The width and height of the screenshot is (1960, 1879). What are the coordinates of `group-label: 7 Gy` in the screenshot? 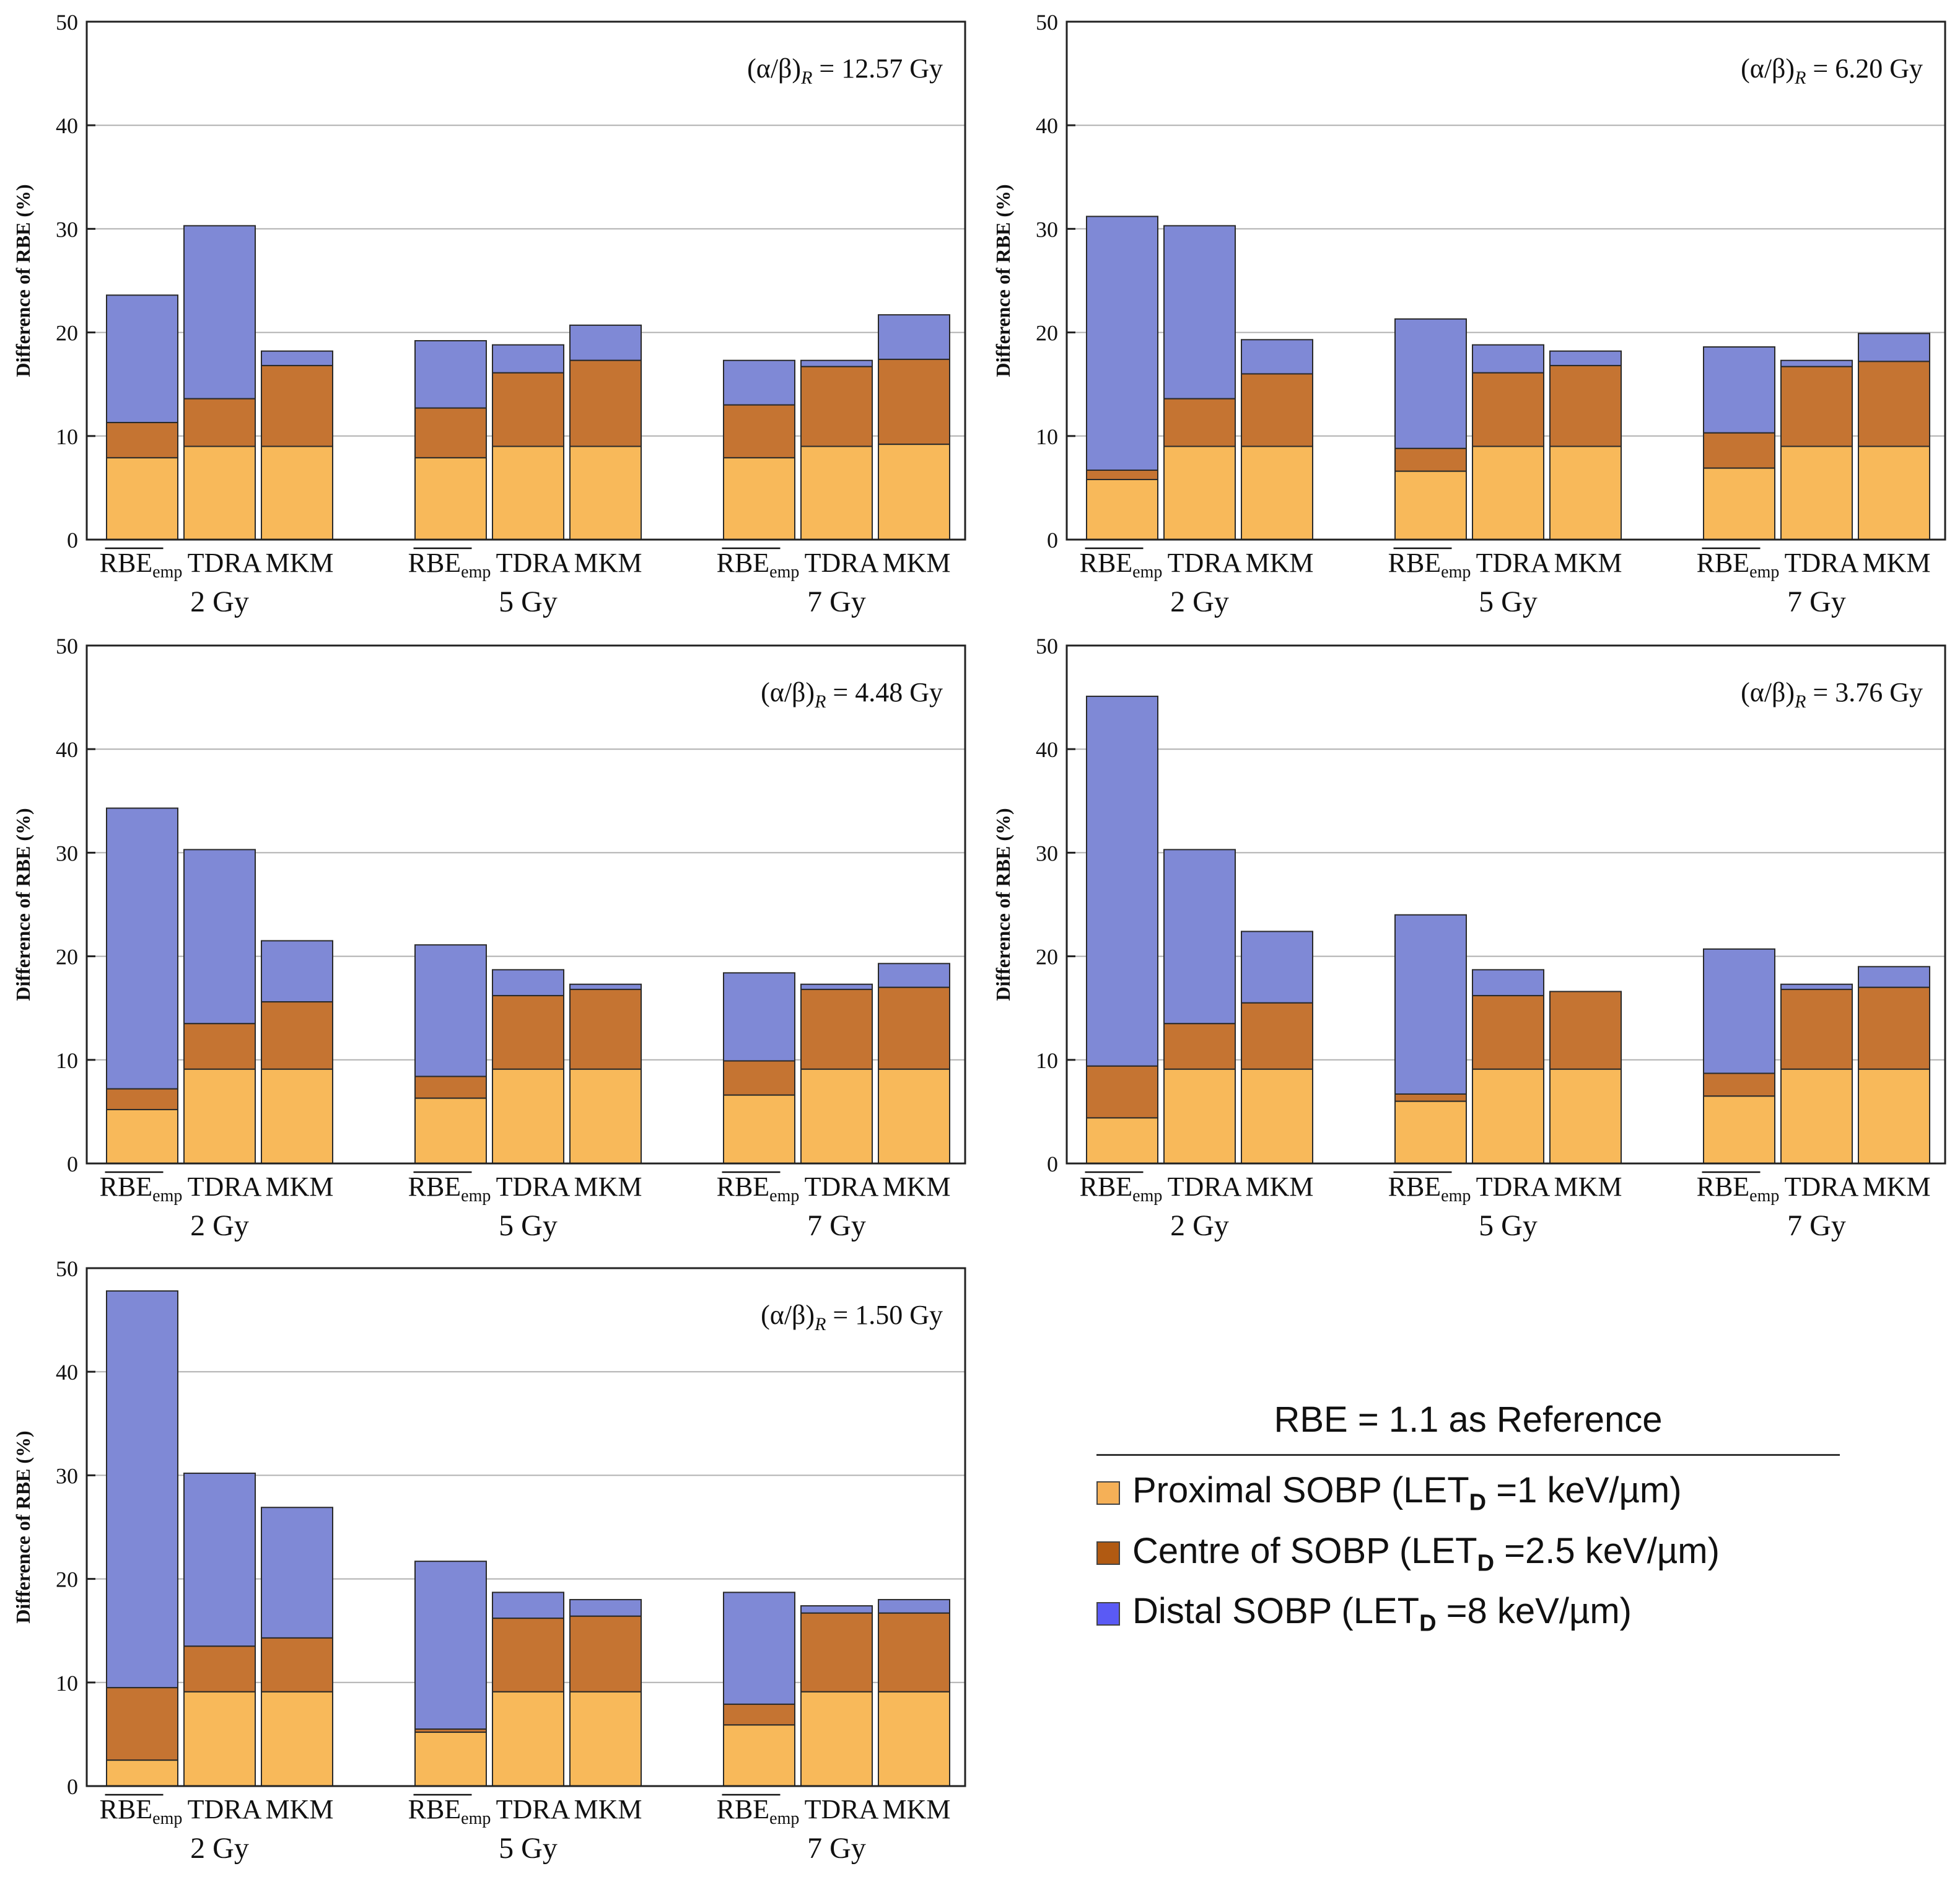 It's located at (836, 601).